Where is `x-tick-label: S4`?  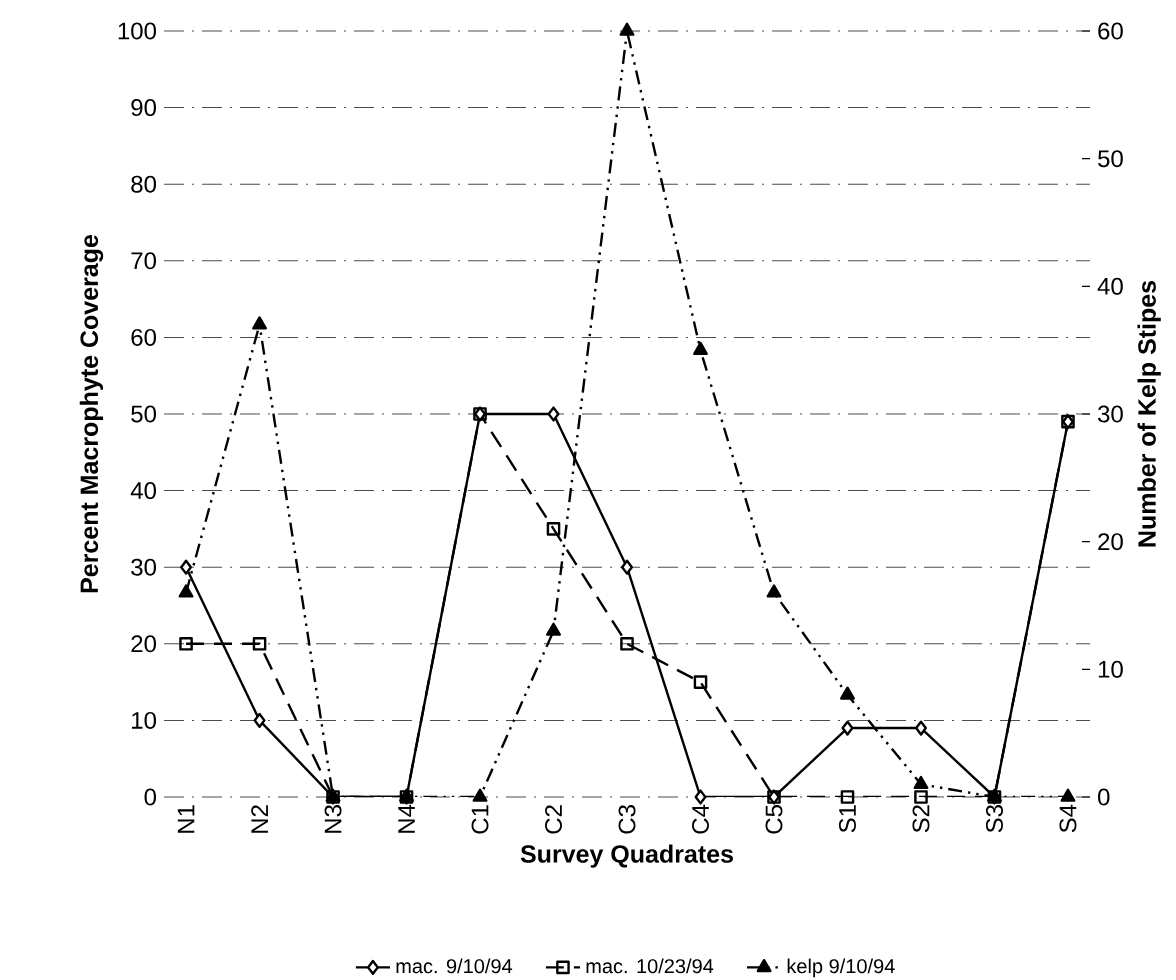 x-tick-label: S4 is located at coordinates (1068, 818).